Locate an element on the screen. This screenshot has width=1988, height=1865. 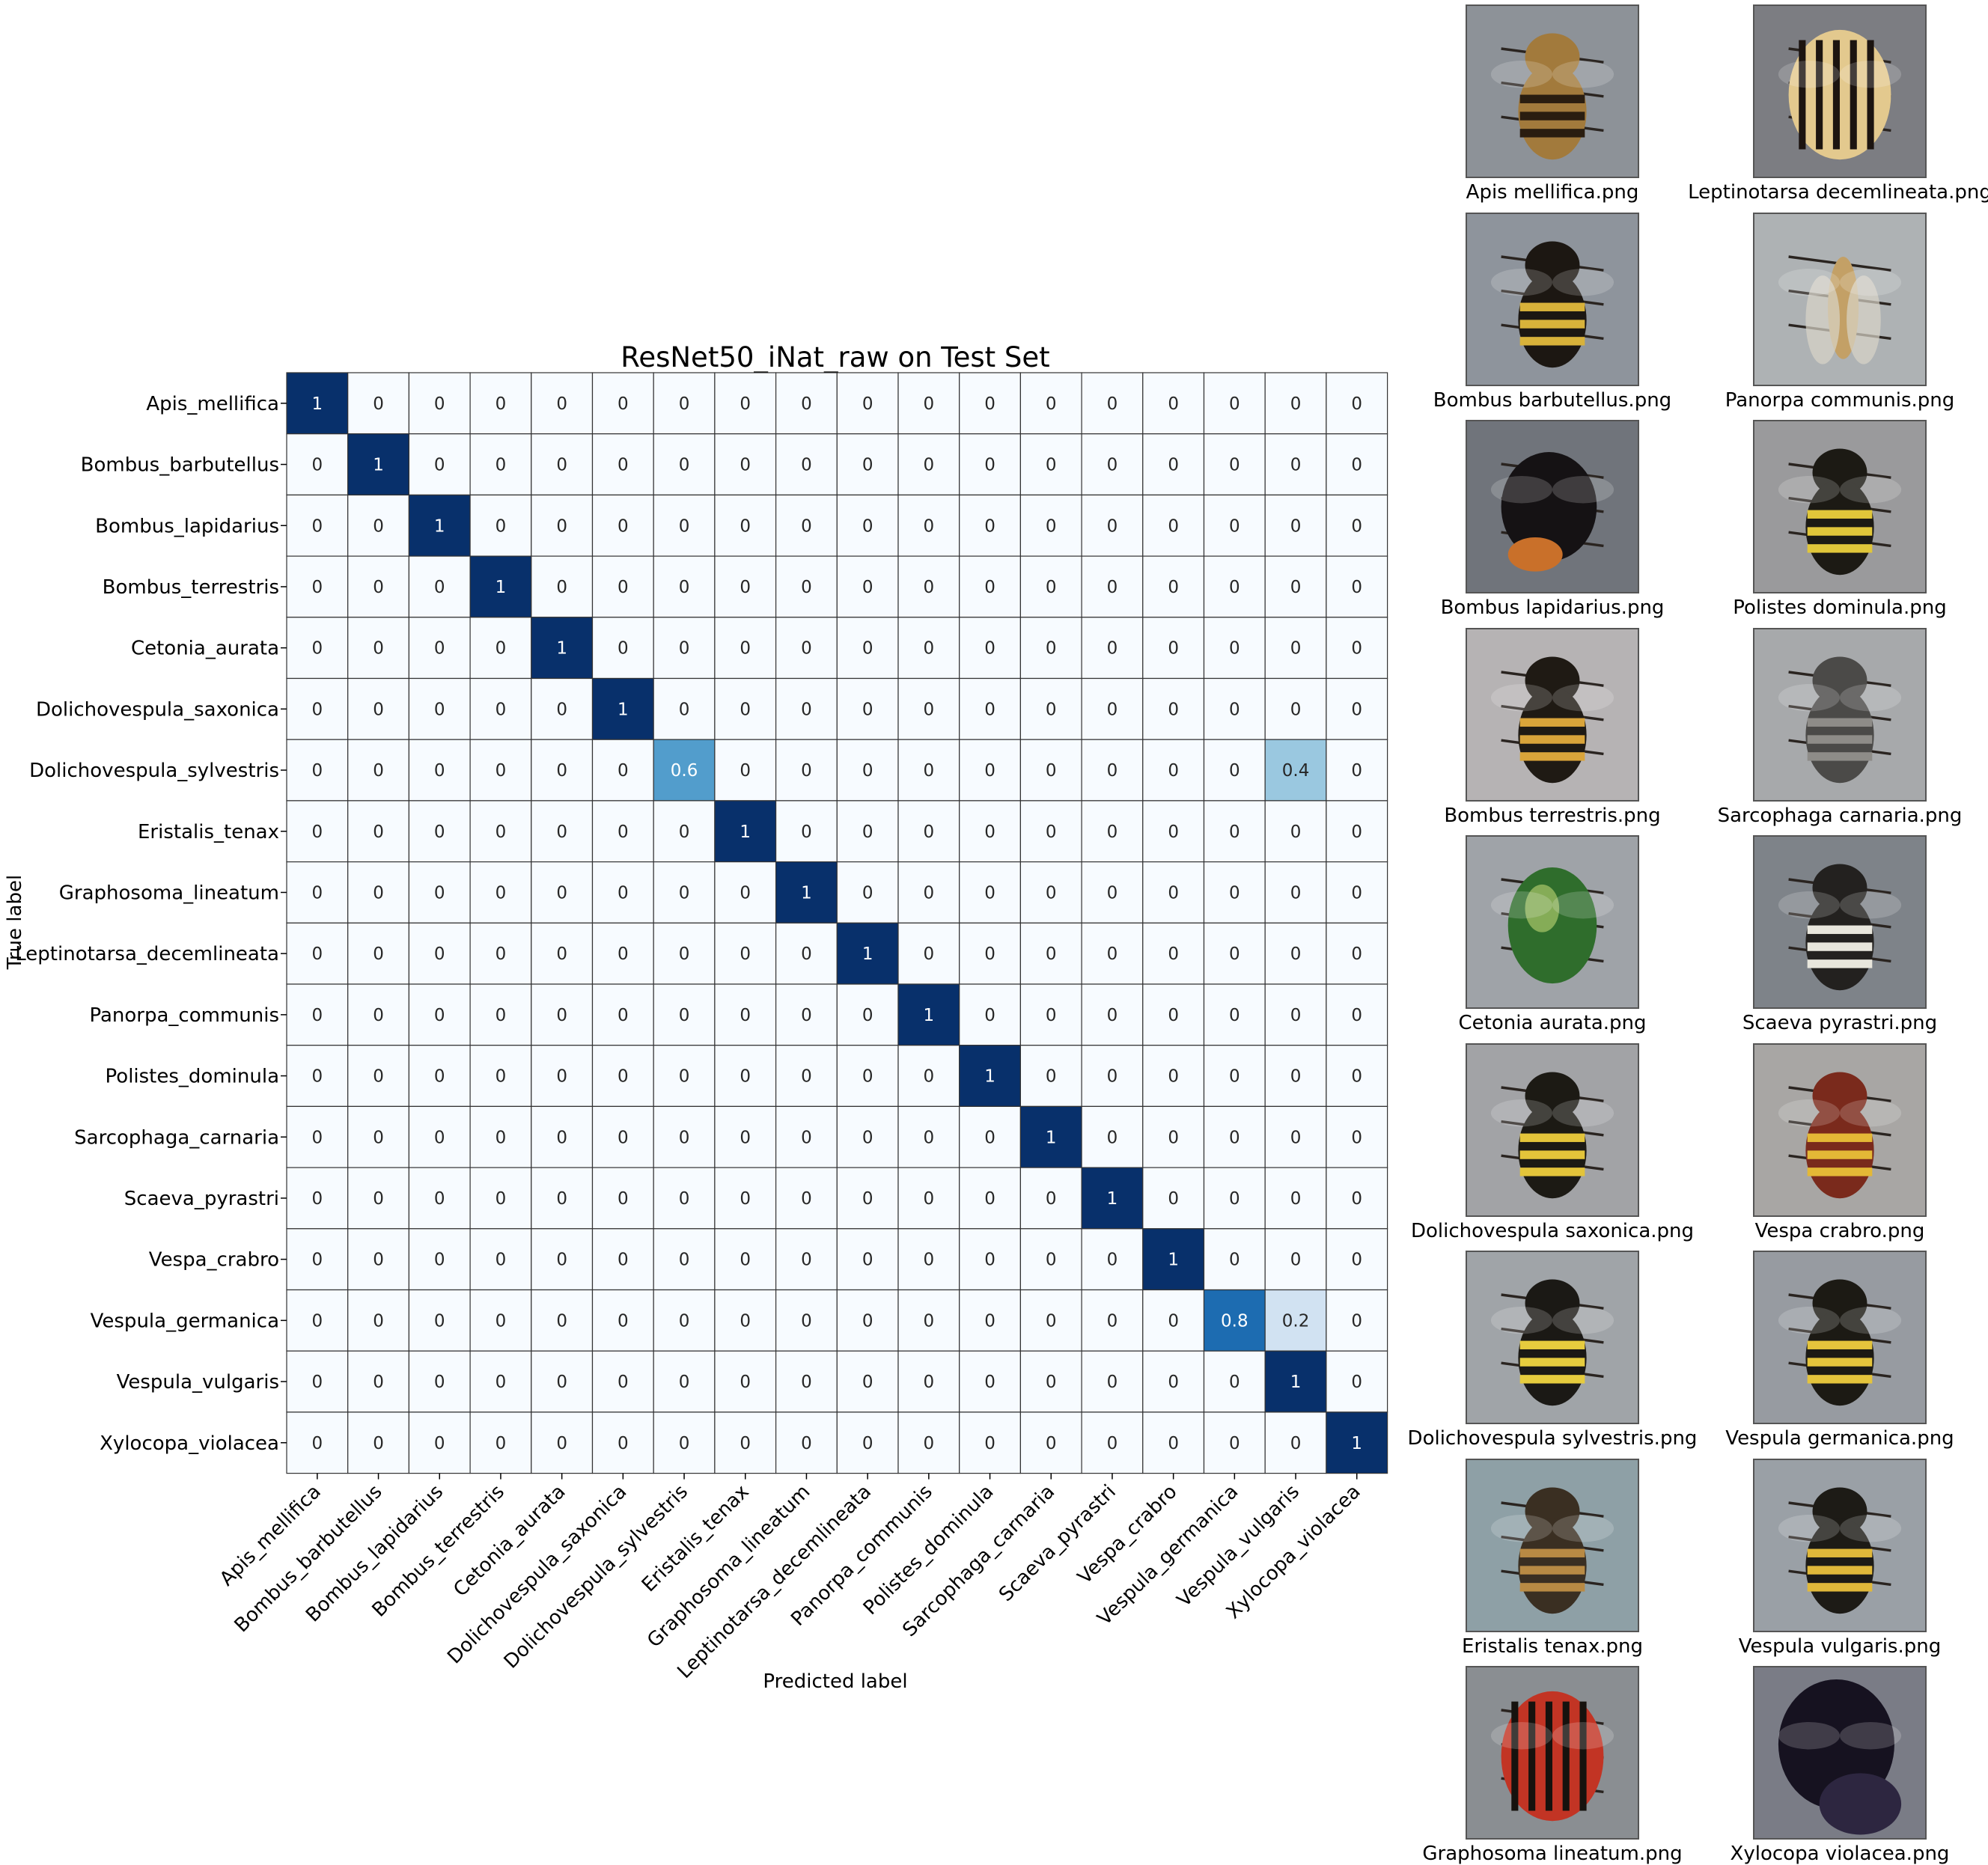
bumblebee-photo is located at coordinates (1552, 299).